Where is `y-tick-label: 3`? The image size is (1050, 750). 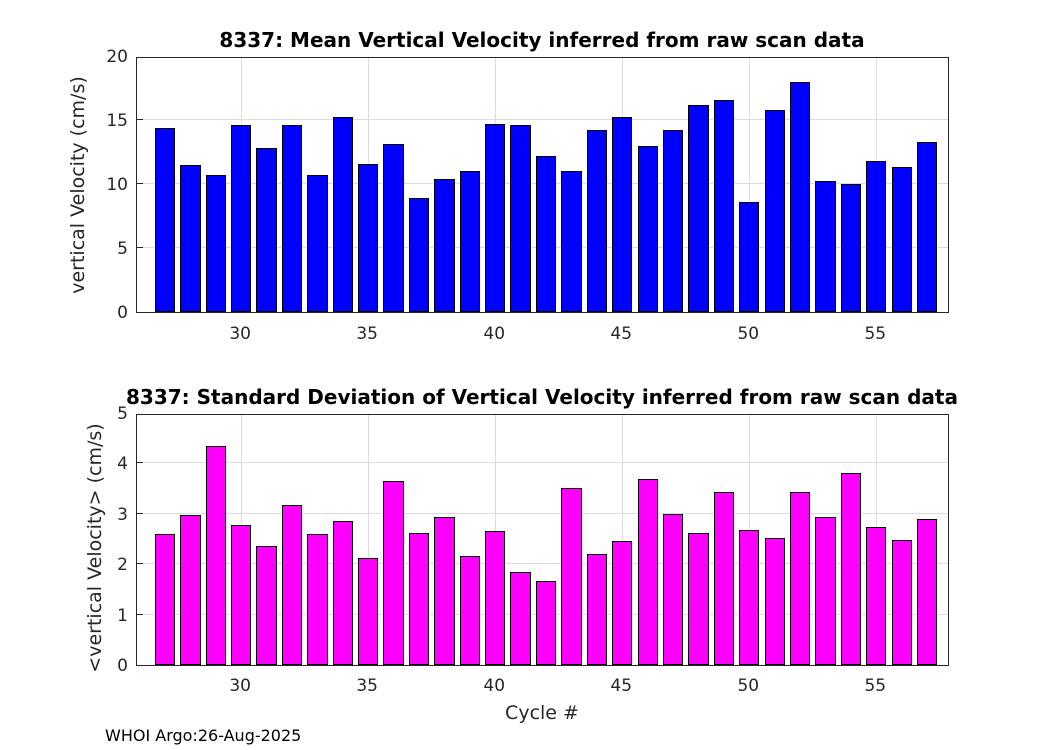
y-tick-label: 3 is located at coordinates (122, 514).